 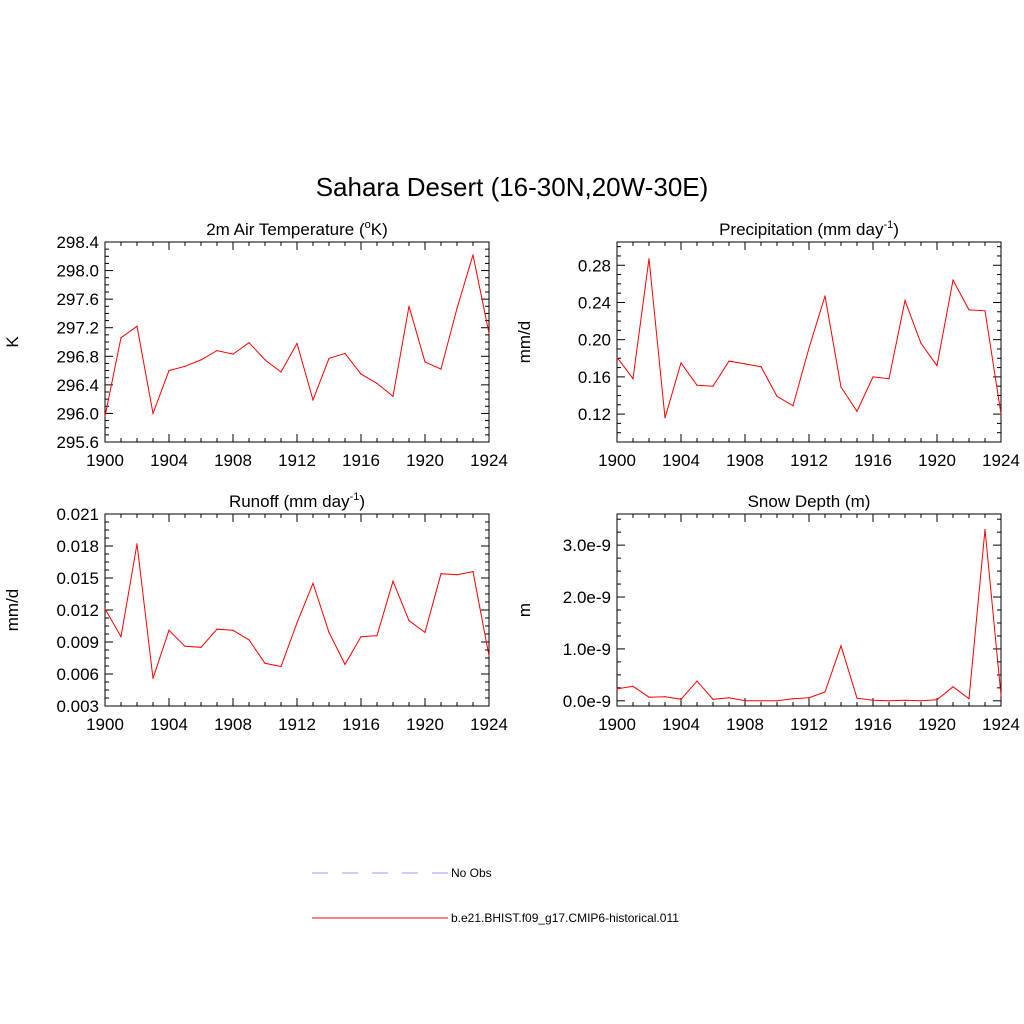 What do you see at coordinates (565, 918) in the screenshot?
I see `legend-model-label: b.e21.BHIST.f09_g17.CMIP6-historical.011` at bounding box center [565, 918].